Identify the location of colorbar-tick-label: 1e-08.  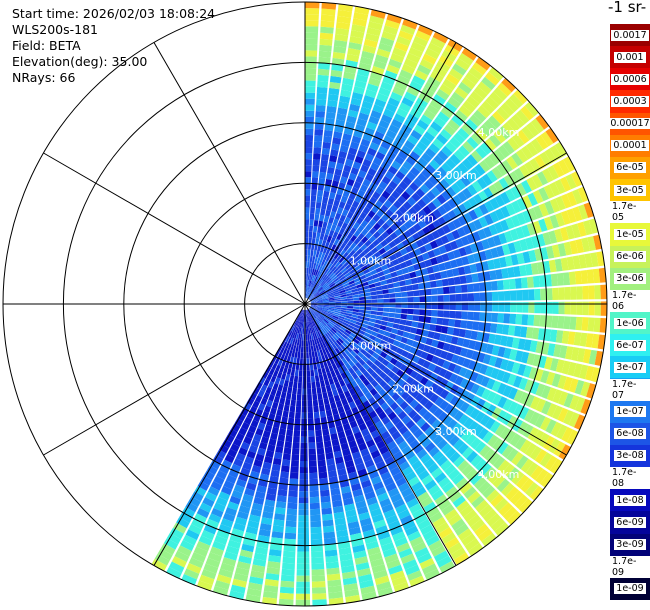
(630, 500).